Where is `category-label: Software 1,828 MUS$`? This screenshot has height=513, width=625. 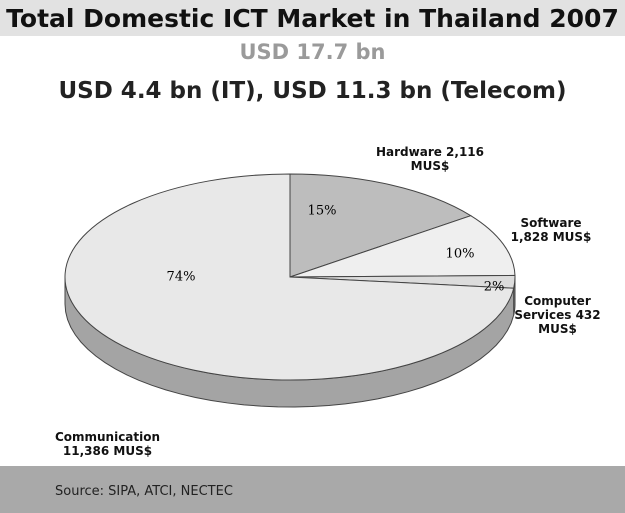 category-label: Software 1,828 MUS$ is located at coordinates (551, 230).